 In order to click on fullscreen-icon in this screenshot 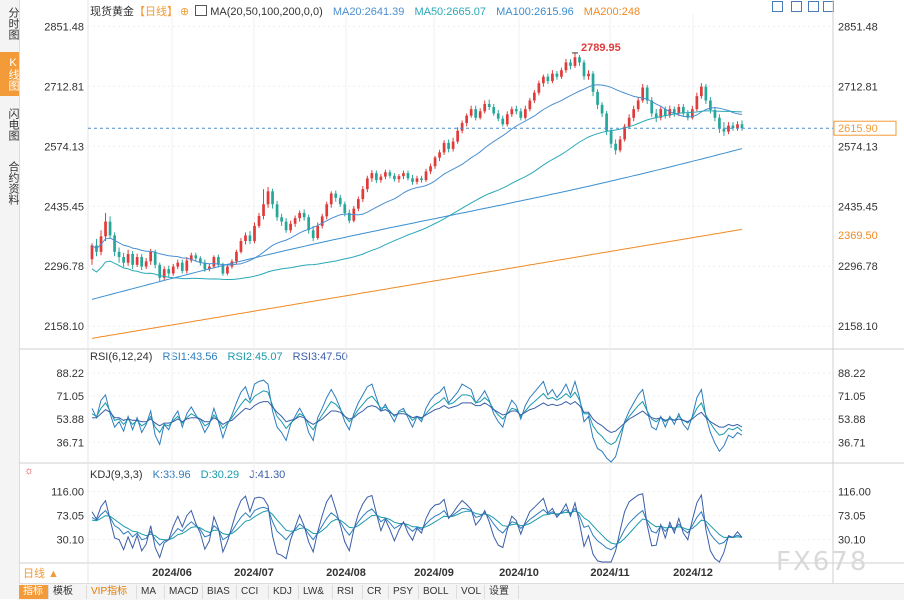, I will do `click(777, 6)`.